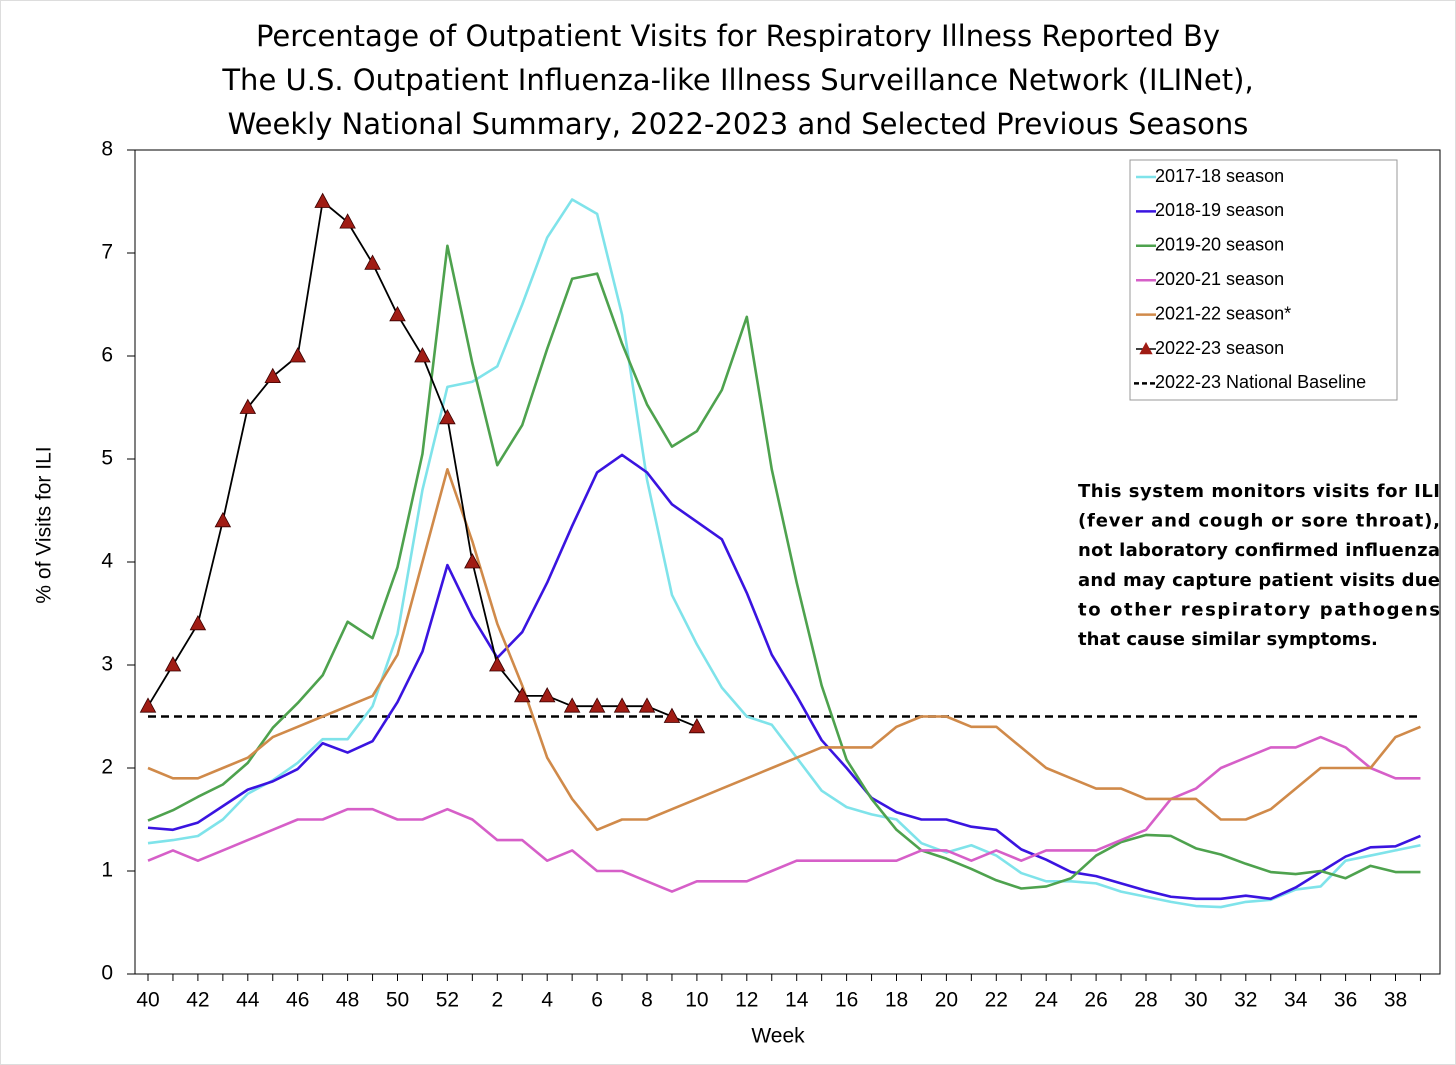 The image size is (1456, 1065). What do you see at coordinates (696, 1000) in the screenshot?
I see `x-tick-label: 10` at bounding box center [696, 1000].